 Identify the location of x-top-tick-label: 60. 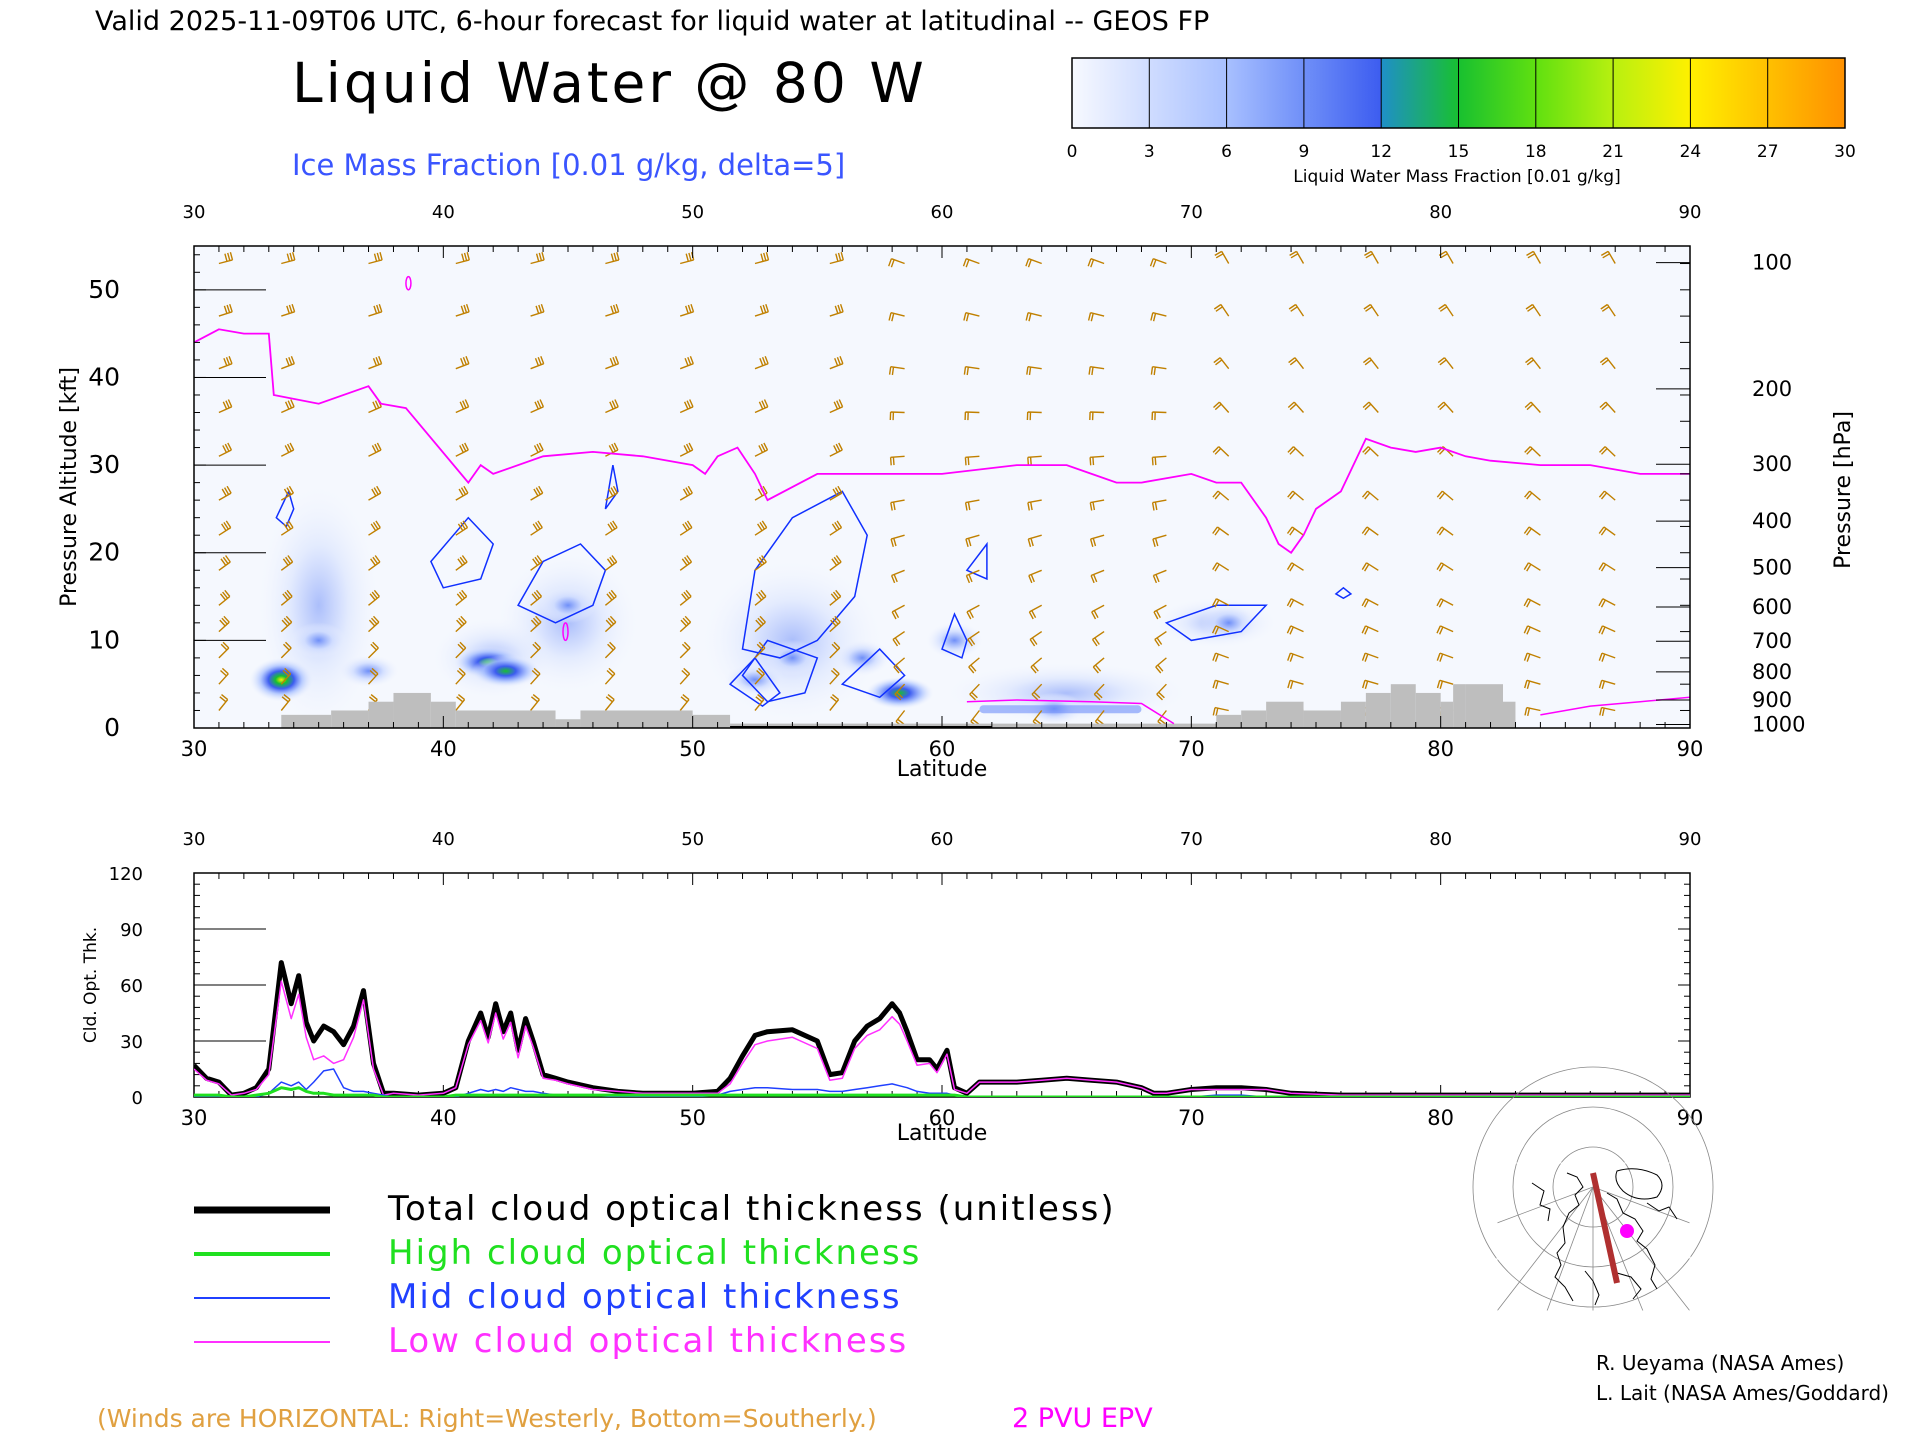
(942, 212).